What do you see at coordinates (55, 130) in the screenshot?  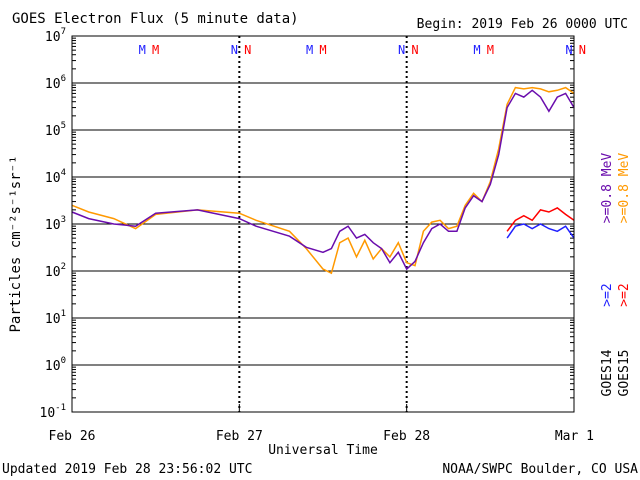 I see `y-tick-label: 10⁵` at bounding box center [55, 130].